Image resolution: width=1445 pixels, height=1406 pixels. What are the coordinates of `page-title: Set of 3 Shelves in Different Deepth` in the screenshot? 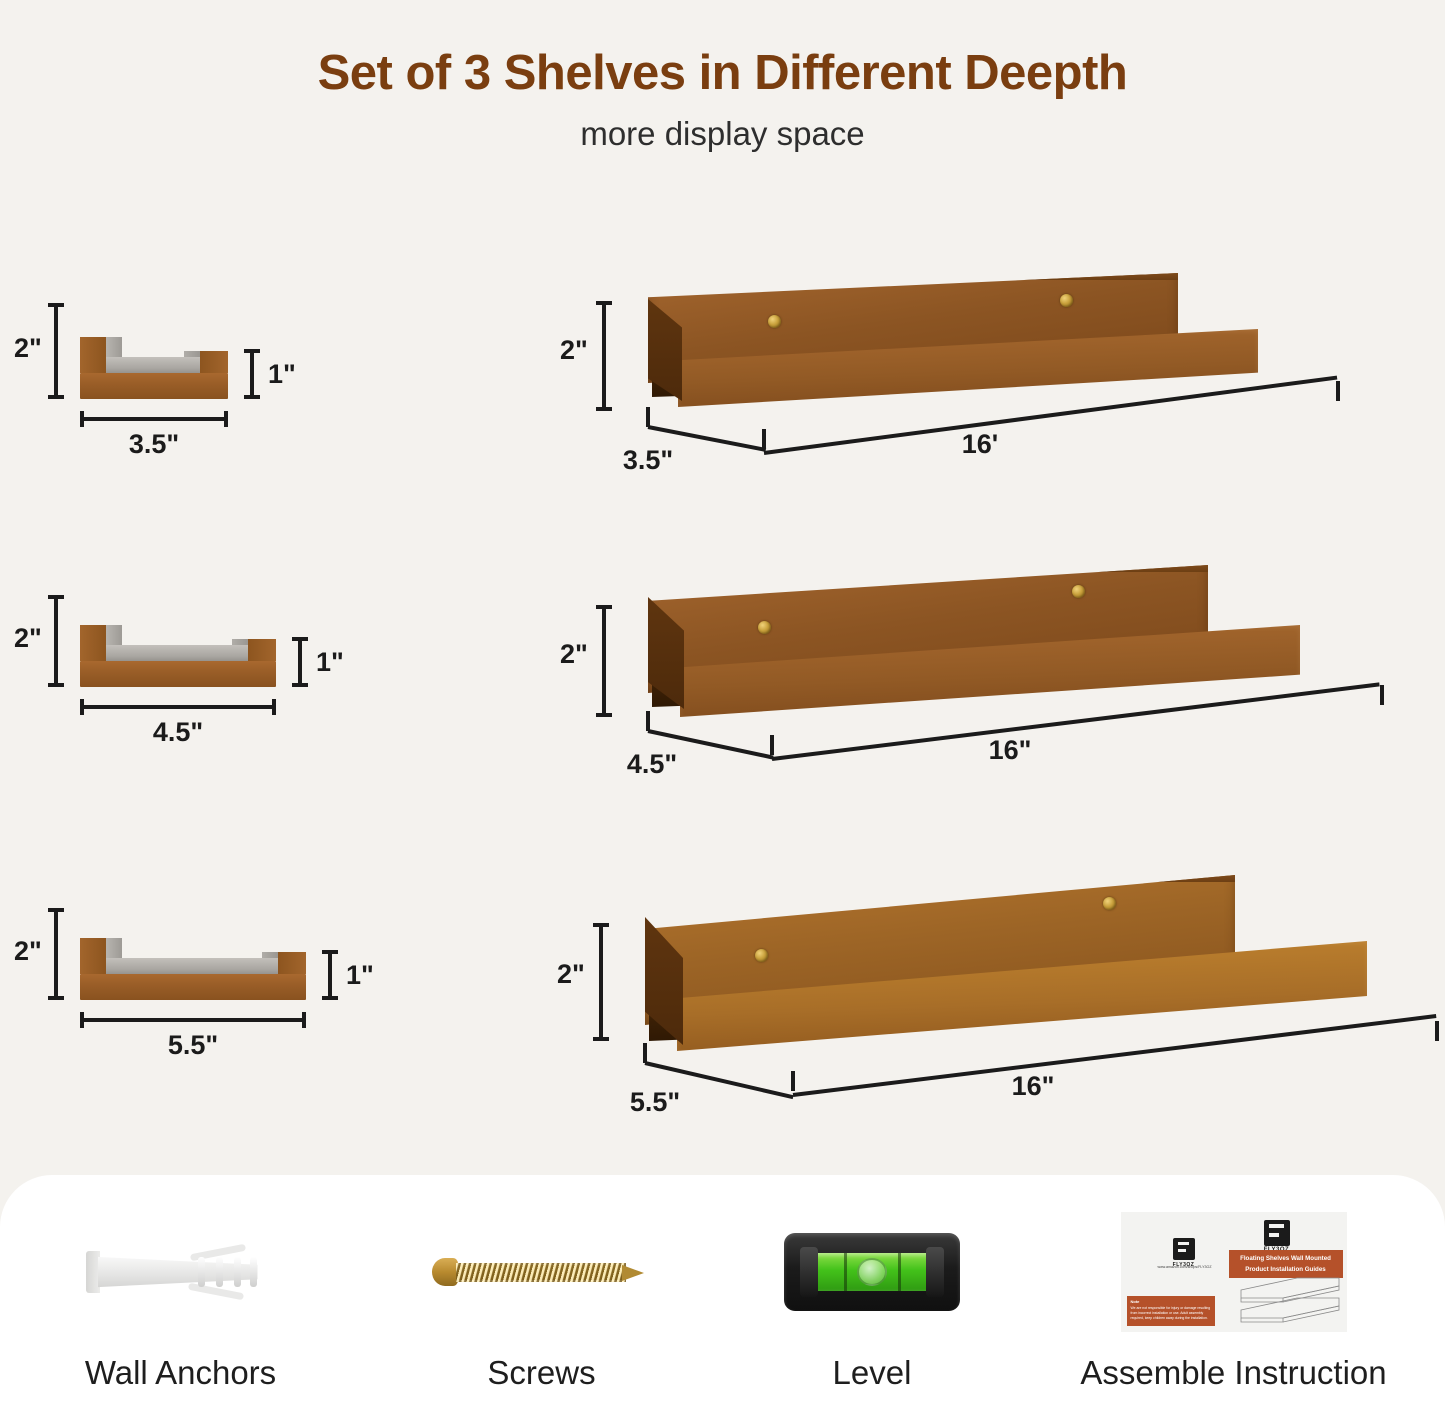 It's located at (722, 73).